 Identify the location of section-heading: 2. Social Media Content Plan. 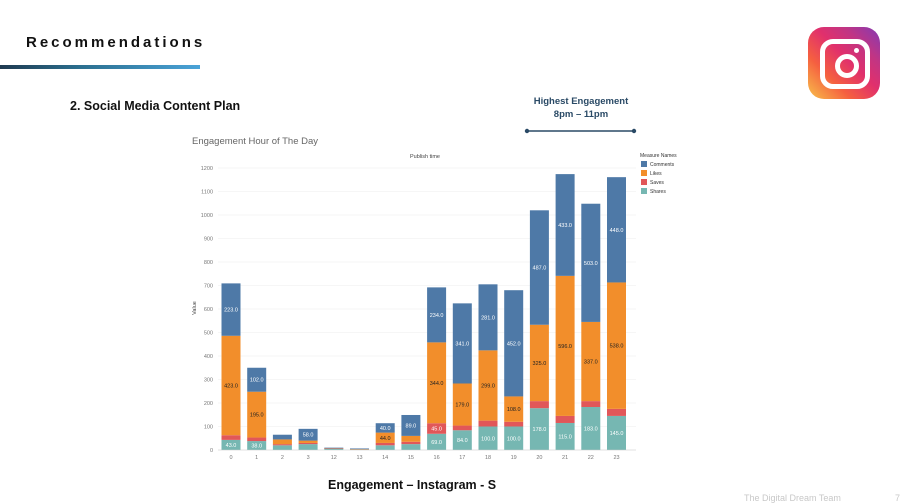
(155, 106).